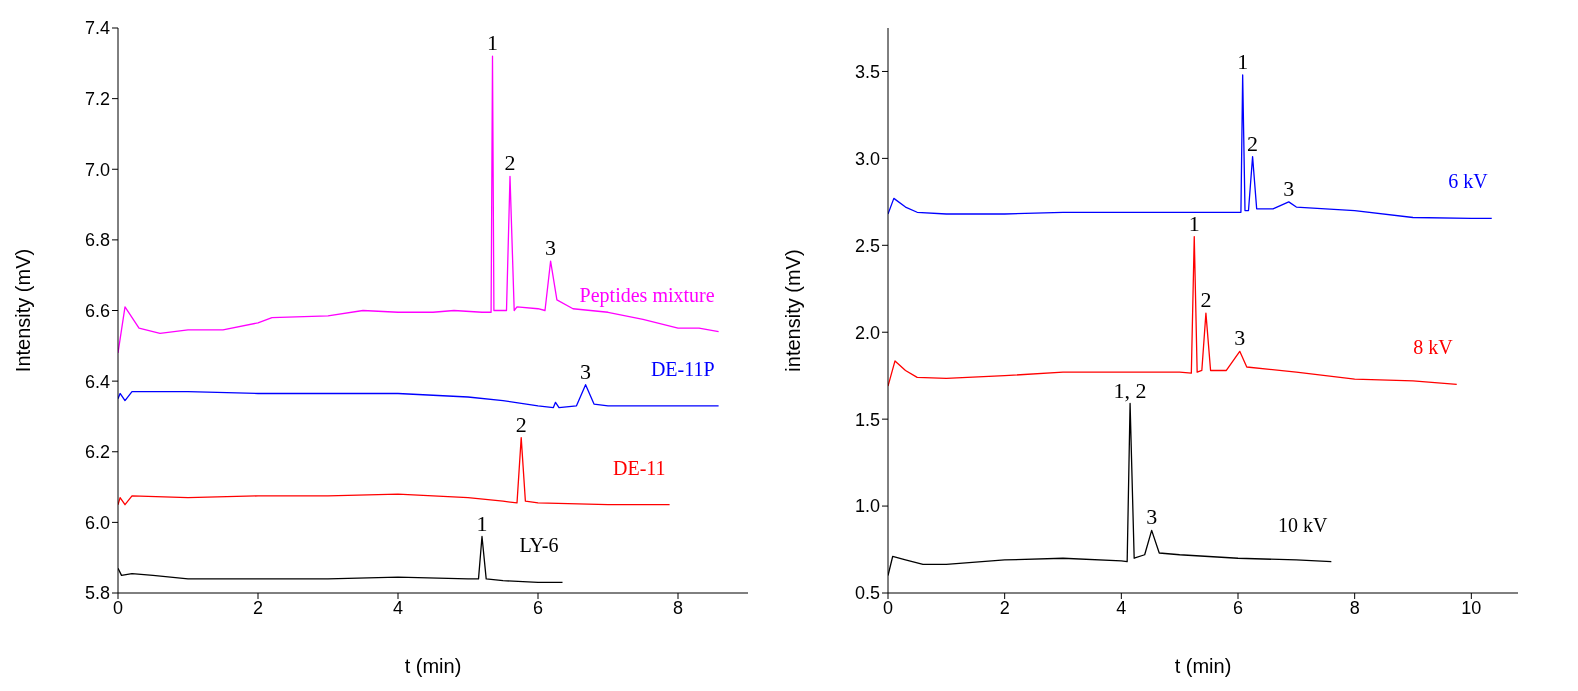 This screenshot has height=691, width=1578. What do you see at coordinates (1433, 347) in the screenshot?
I see `series-label: 8 kV` at bounding box center [1433, 347].